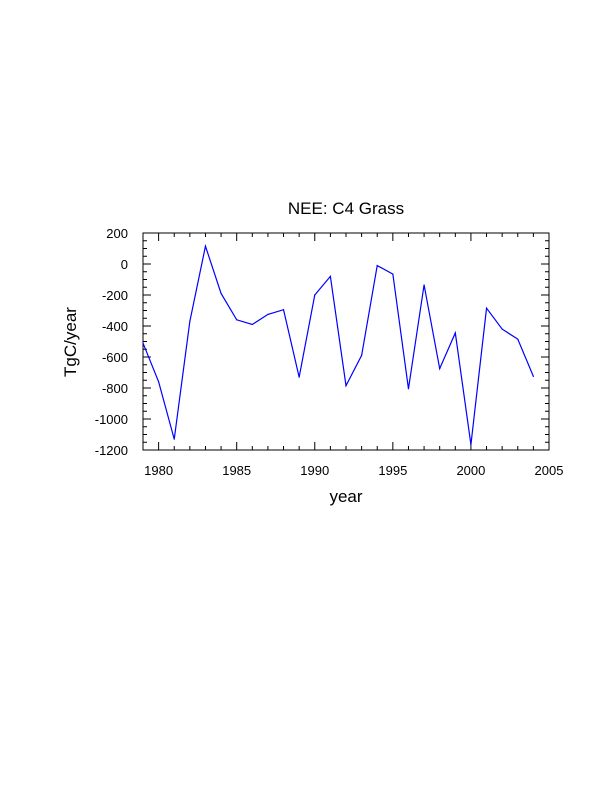 The image size is (612, 792). What do you see at coordinates (124, 264) in the screenshot?
I see `y-tick-label: 0` at bounding box center [124, 264].